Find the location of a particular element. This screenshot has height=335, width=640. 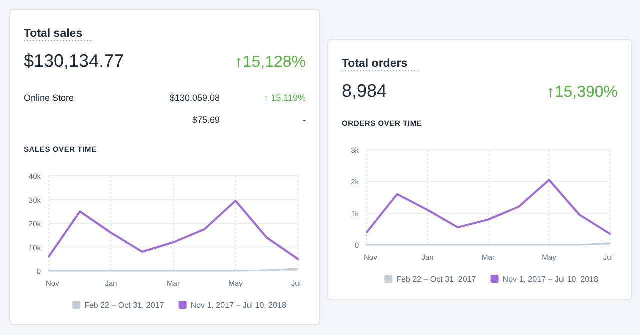

chart-title: Total orders is located at coordinates (375, 64).